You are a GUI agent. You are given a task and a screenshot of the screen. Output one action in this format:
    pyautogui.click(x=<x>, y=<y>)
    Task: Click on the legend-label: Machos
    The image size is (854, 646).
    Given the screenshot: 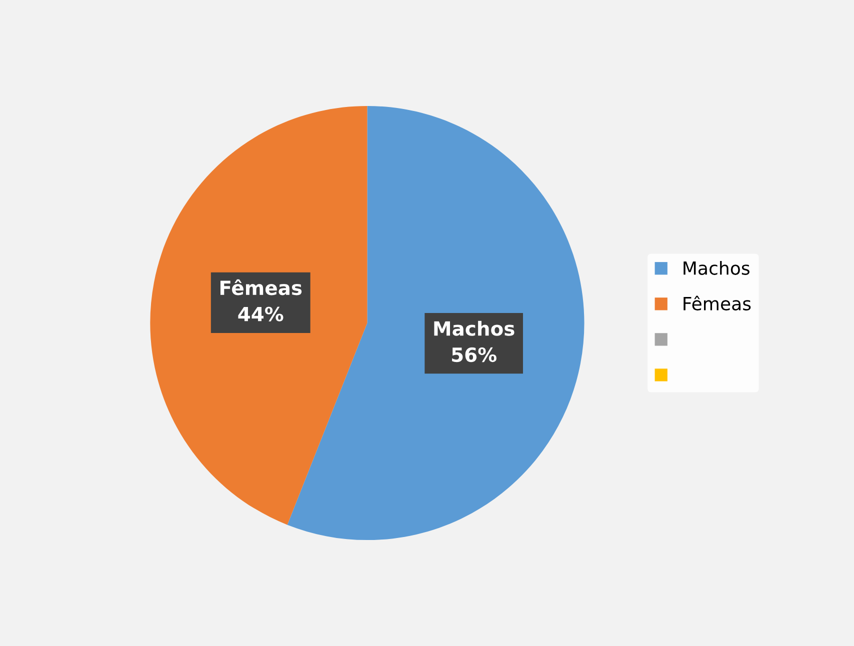 What is the action you would take?
    pyautogui.click(x=717, y=267)
    